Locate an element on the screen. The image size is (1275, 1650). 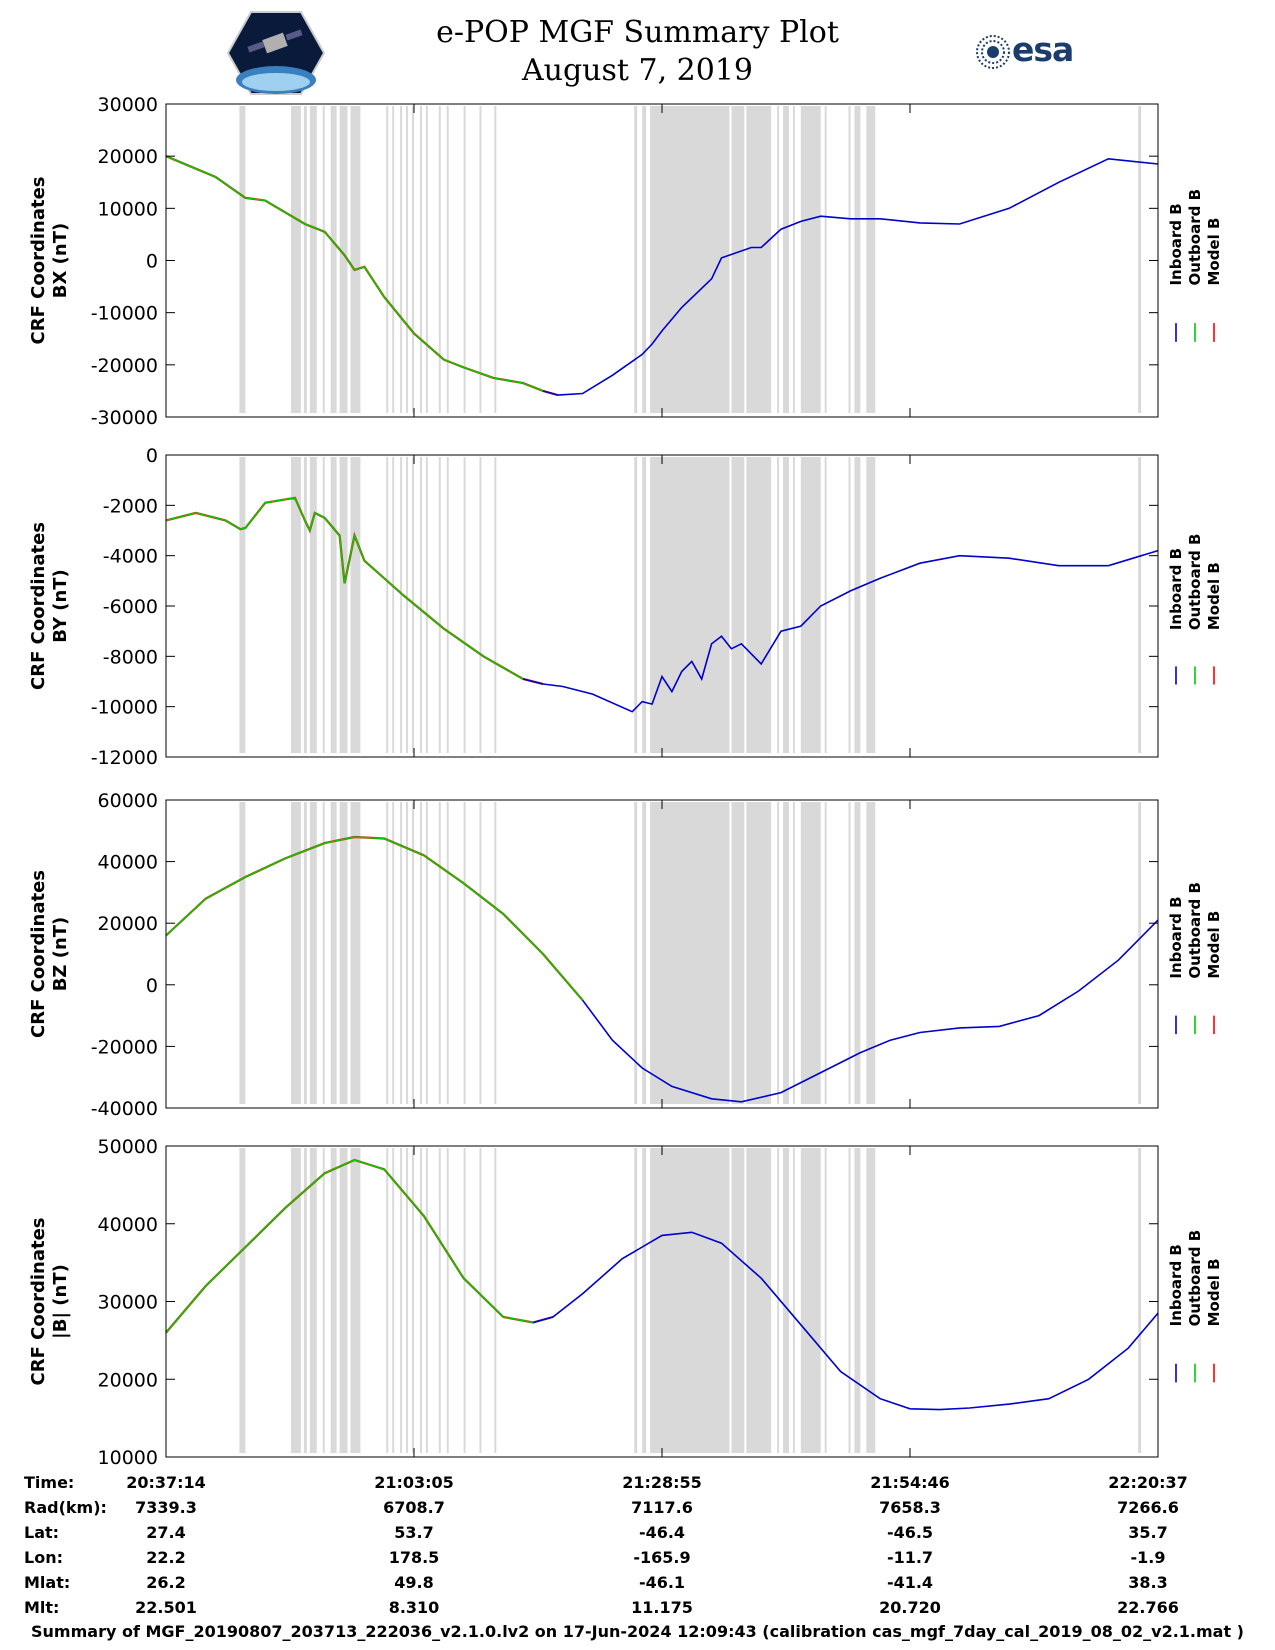
cassiope-logo is located at coordinates (276, 53).